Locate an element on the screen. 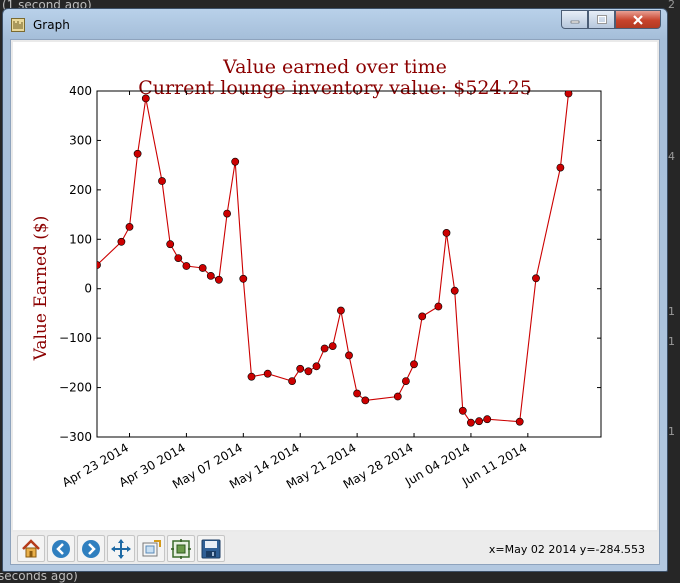  background-status-text-bottom: seconds ago) is located at coordinates (39, 576).